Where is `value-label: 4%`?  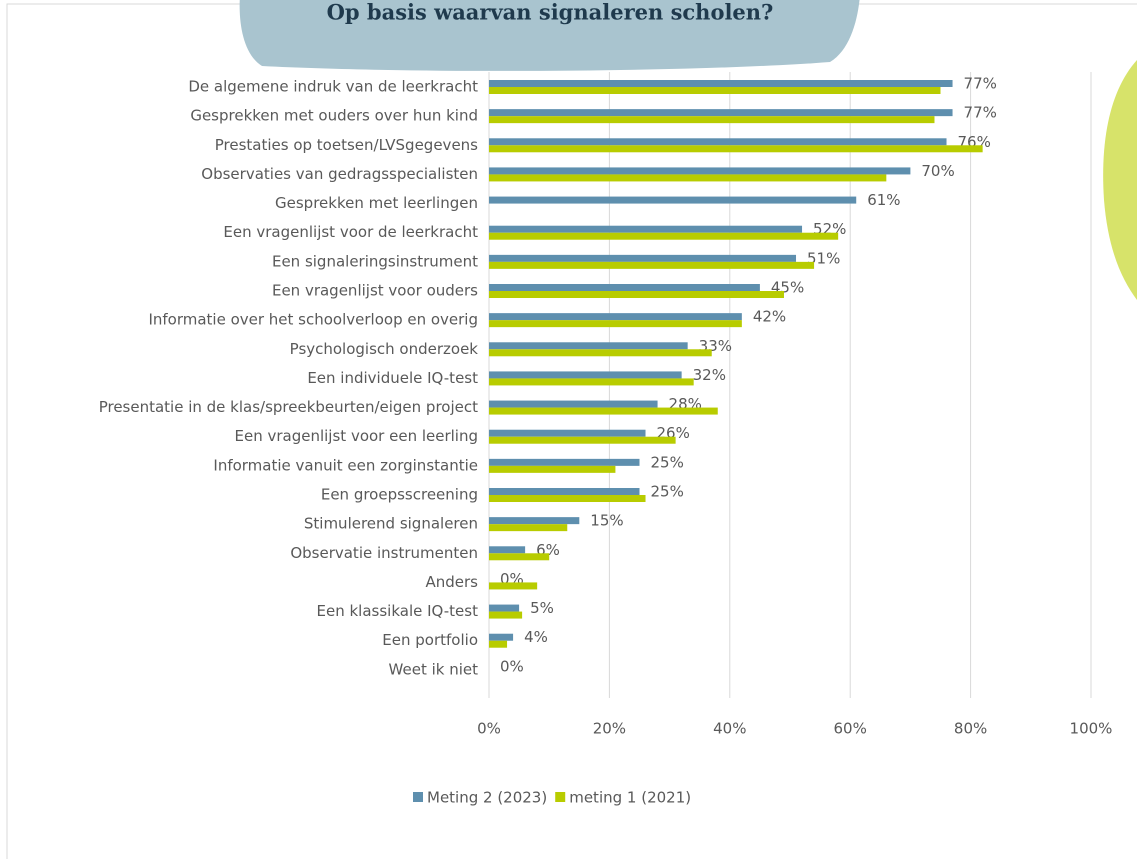
value-label: 4% is located at coordinates (536, 637).